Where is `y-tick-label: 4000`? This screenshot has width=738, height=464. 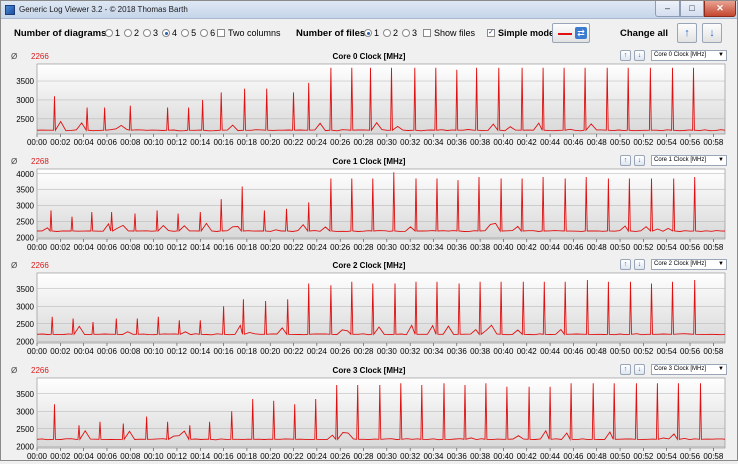
y-tick-label: 4000 is located at coordinates (25, 174).